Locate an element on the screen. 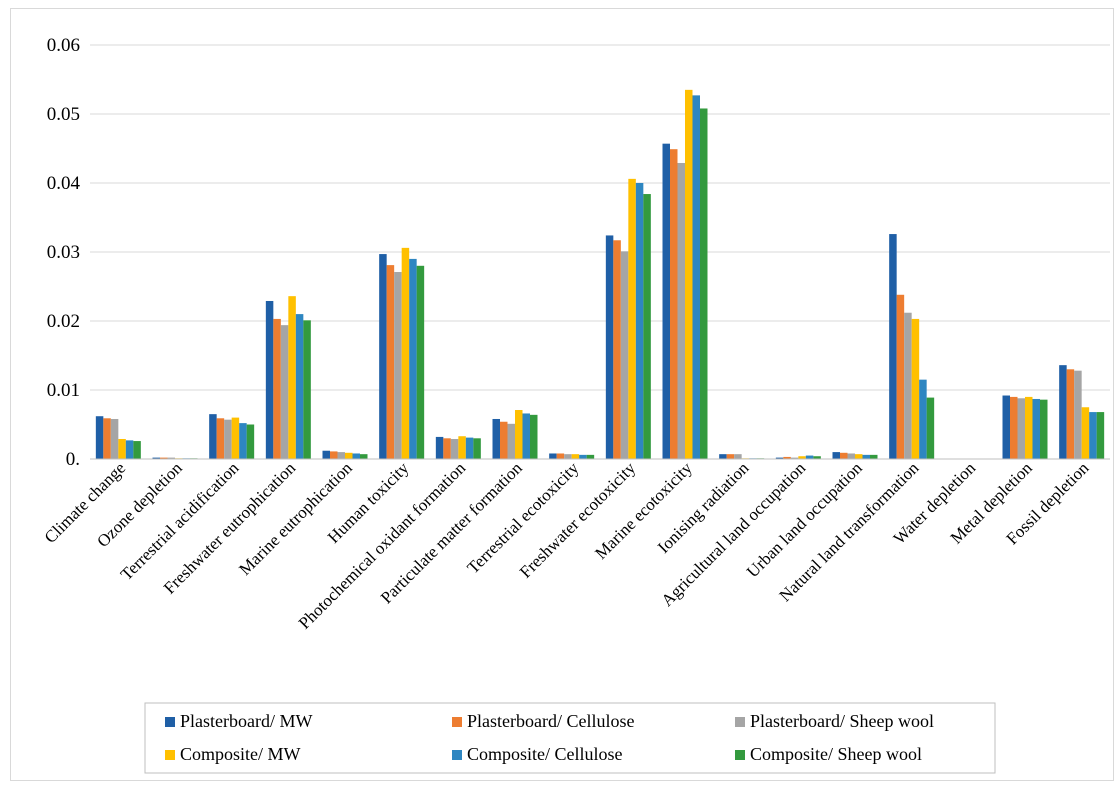  y-tick-label: 0.04 is located at coordinates (64, 183).